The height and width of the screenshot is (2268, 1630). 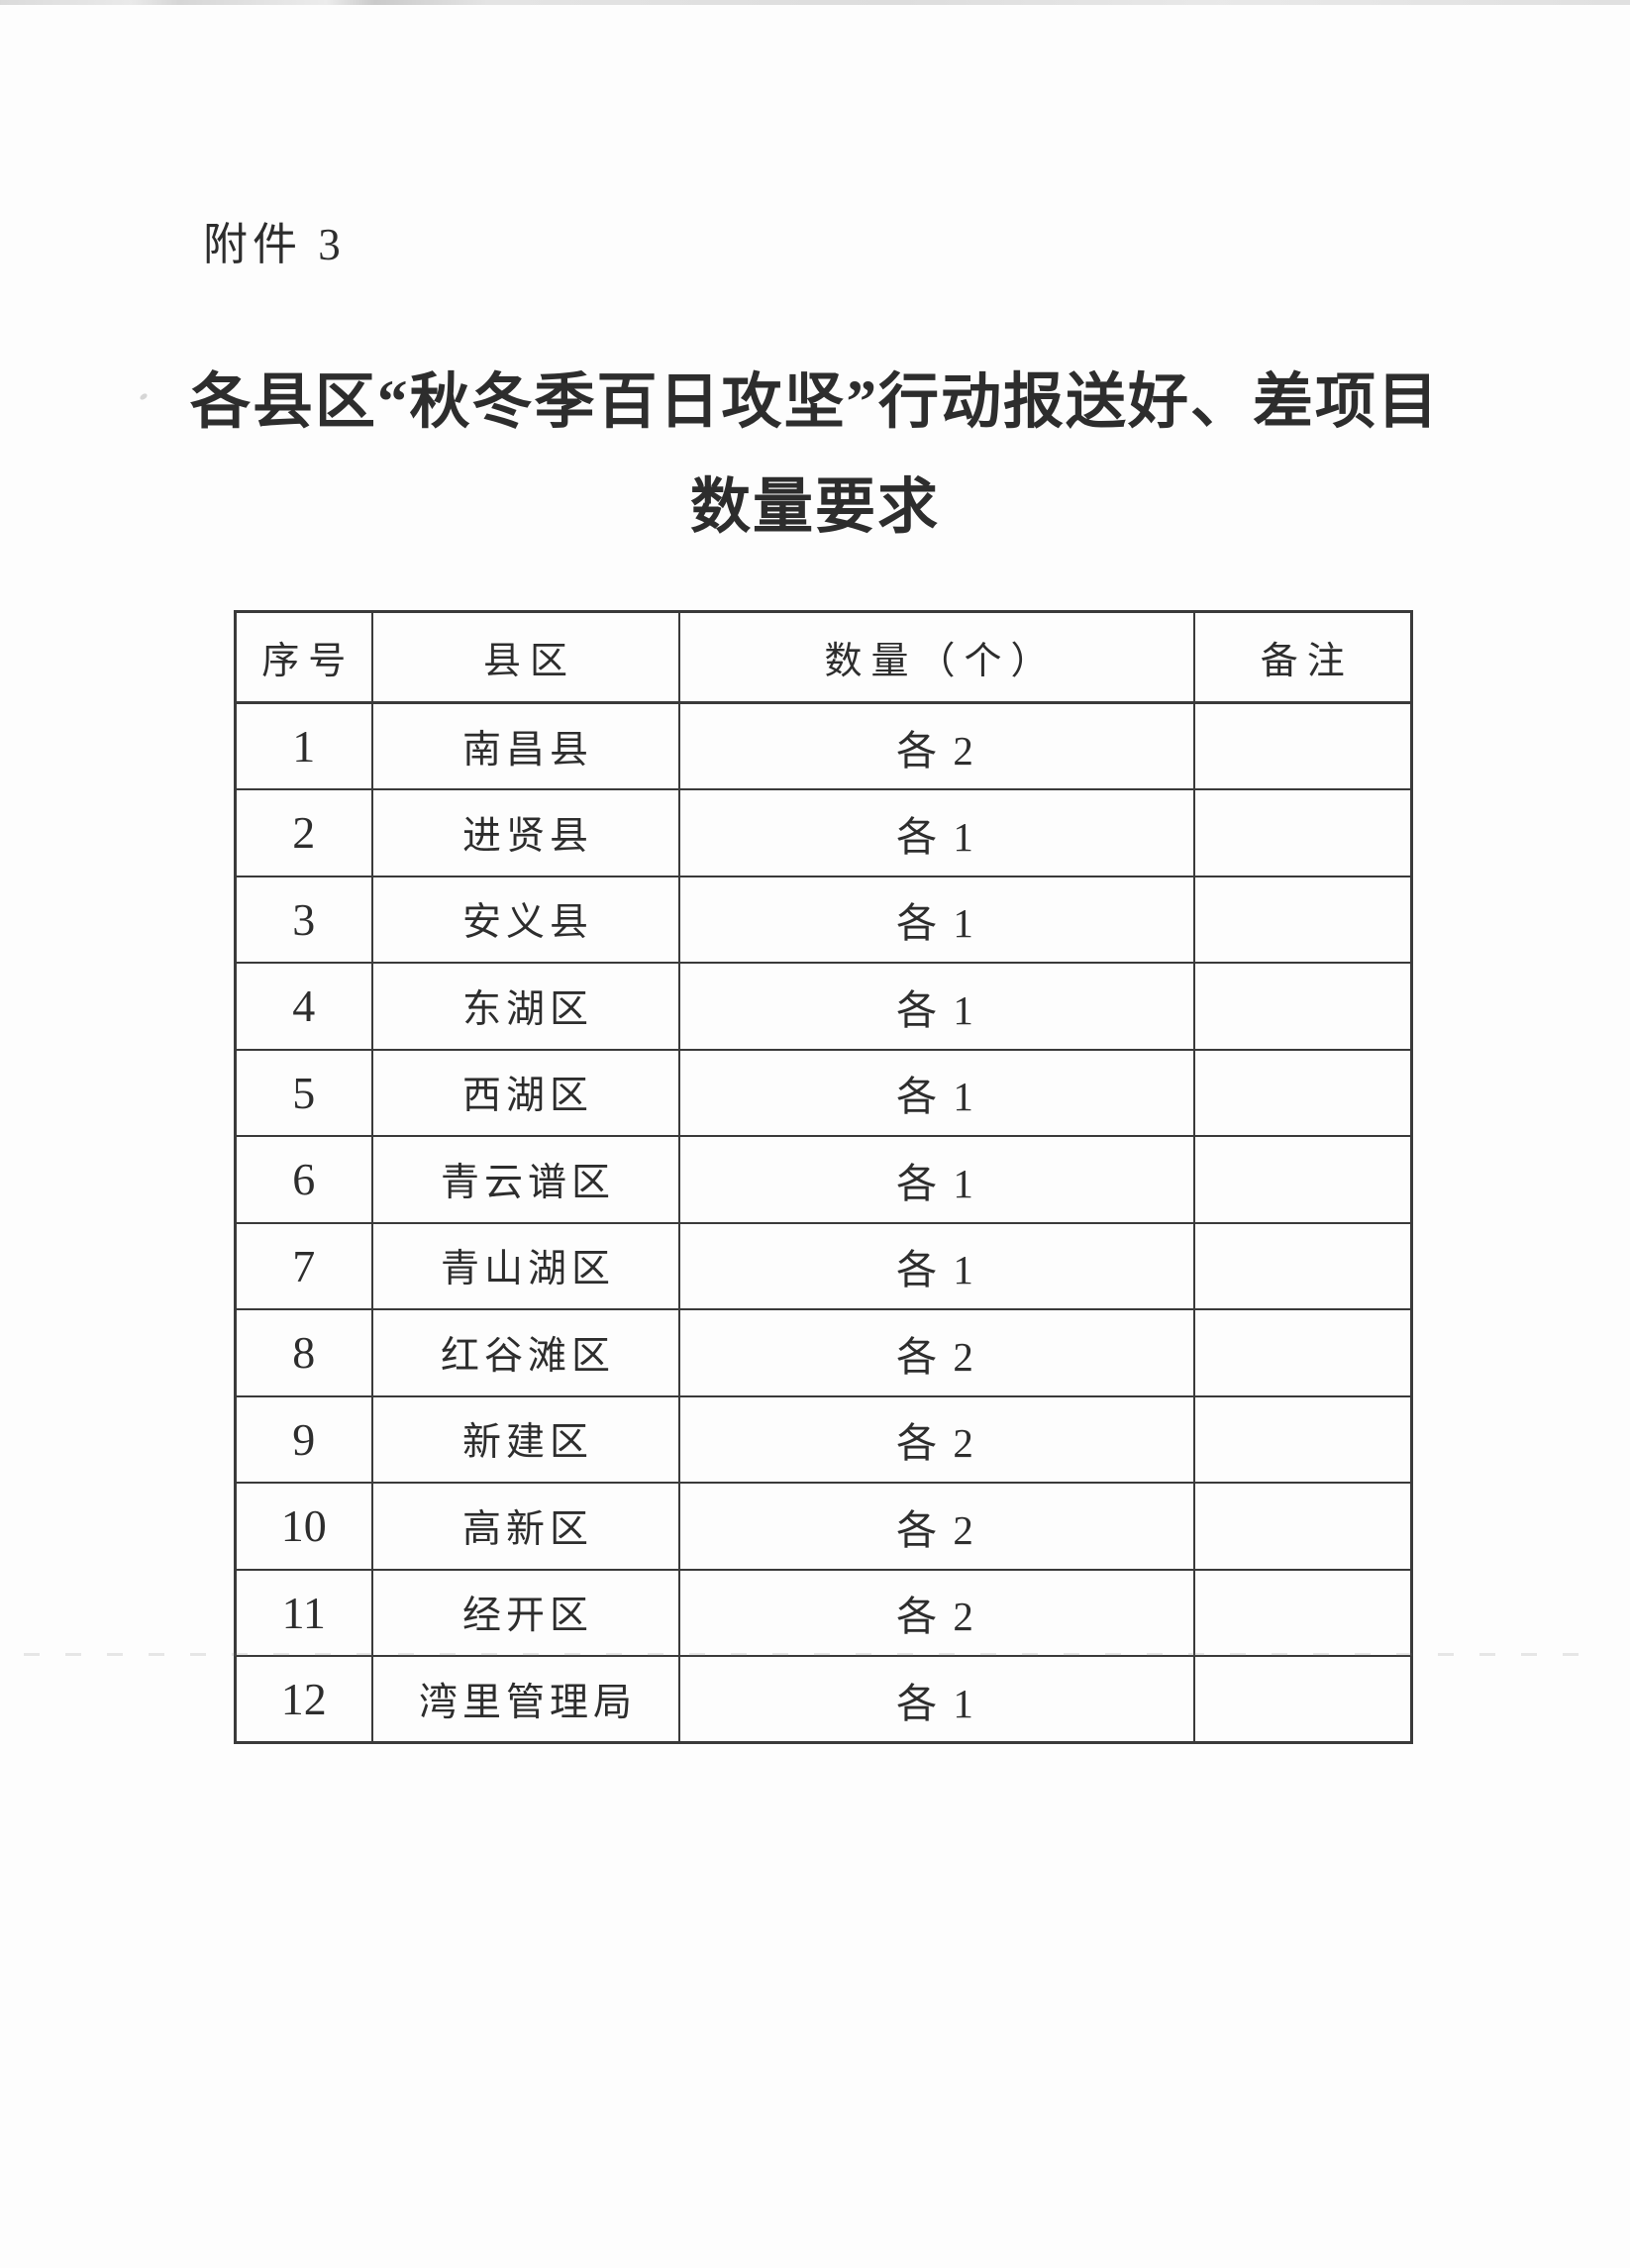 What do you see at coordinates (303, 1179) in the screenshot?
I see `cell-no: 6` at bounding box center [303, 1179].